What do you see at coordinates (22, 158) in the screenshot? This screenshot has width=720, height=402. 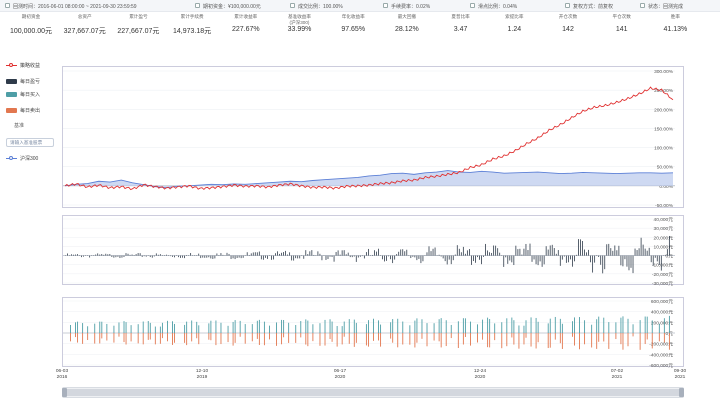 I see `legend-benchmark: 沪深300` at bounding box center [22, 158].